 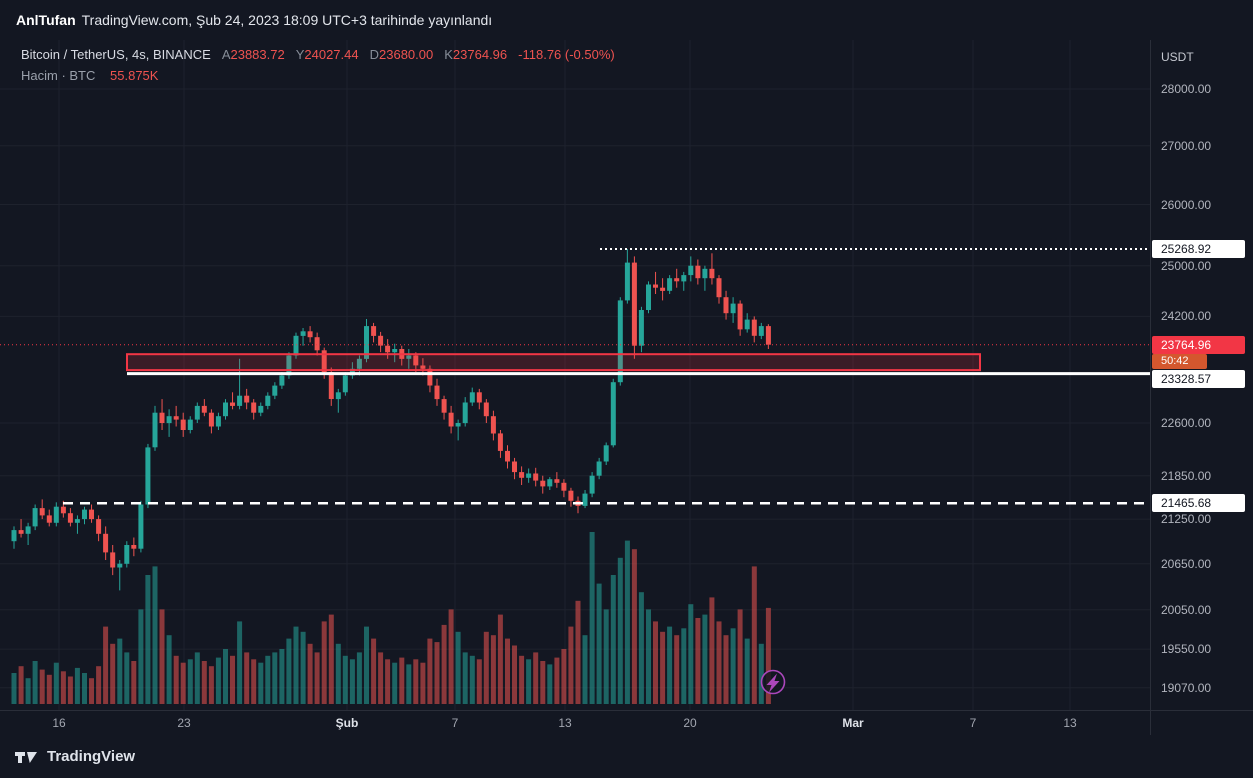 I want to click on resistance-zone, so click(x=553, y=362).